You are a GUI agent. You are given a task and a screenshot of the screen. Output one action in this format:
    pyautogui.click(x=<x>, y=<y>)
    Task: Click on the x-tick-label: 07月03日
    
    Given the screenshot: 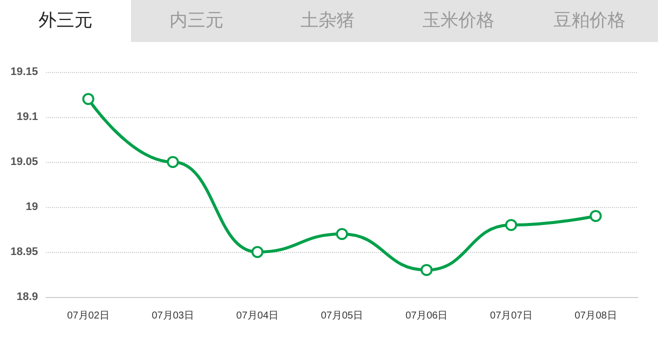 What is the action you would take?
    pyautogui.click(x=173, y=316)
    